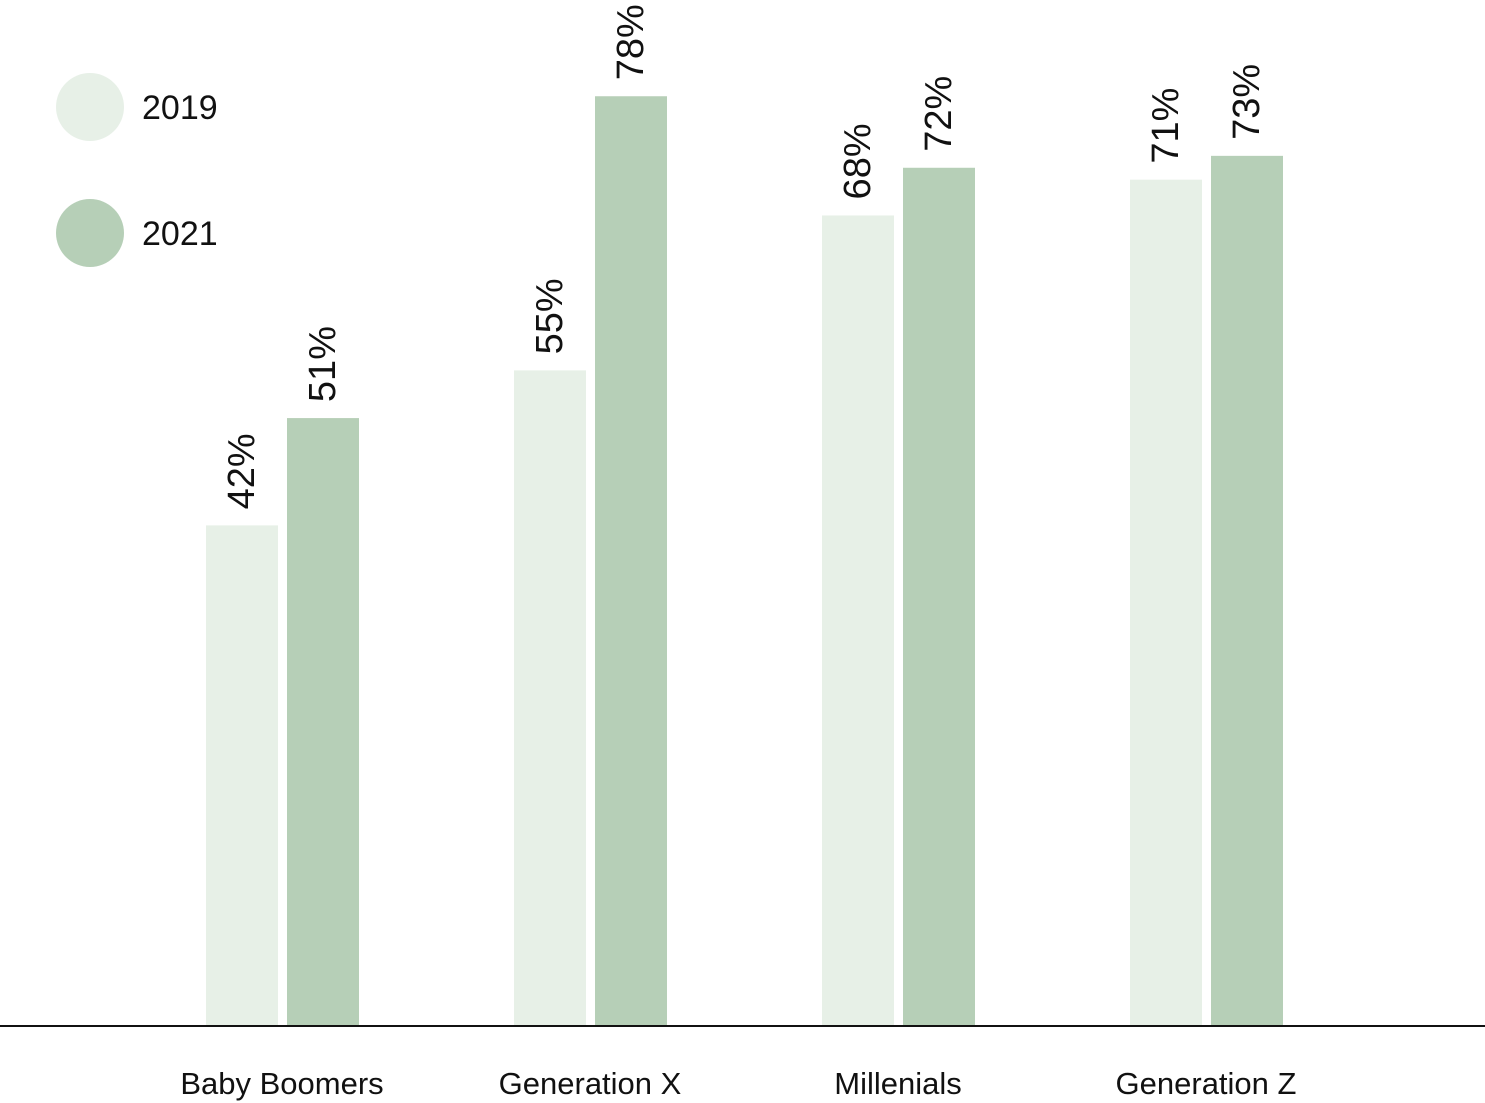 This screenshot has height=1103, width=1485. I want to click on value-label: 55%, so click(550, 316).